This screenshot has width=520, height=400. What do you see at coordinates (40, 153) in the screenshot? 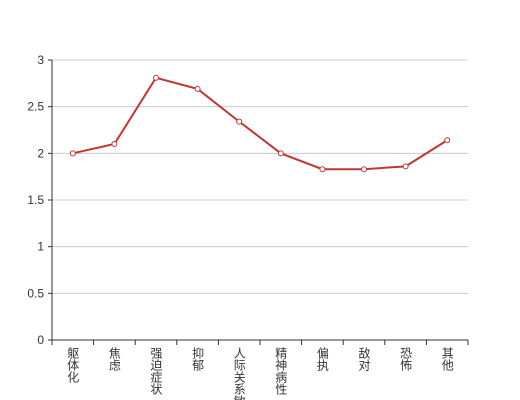
I see `y-tick-label: 2` at bounding box center [40, 153].